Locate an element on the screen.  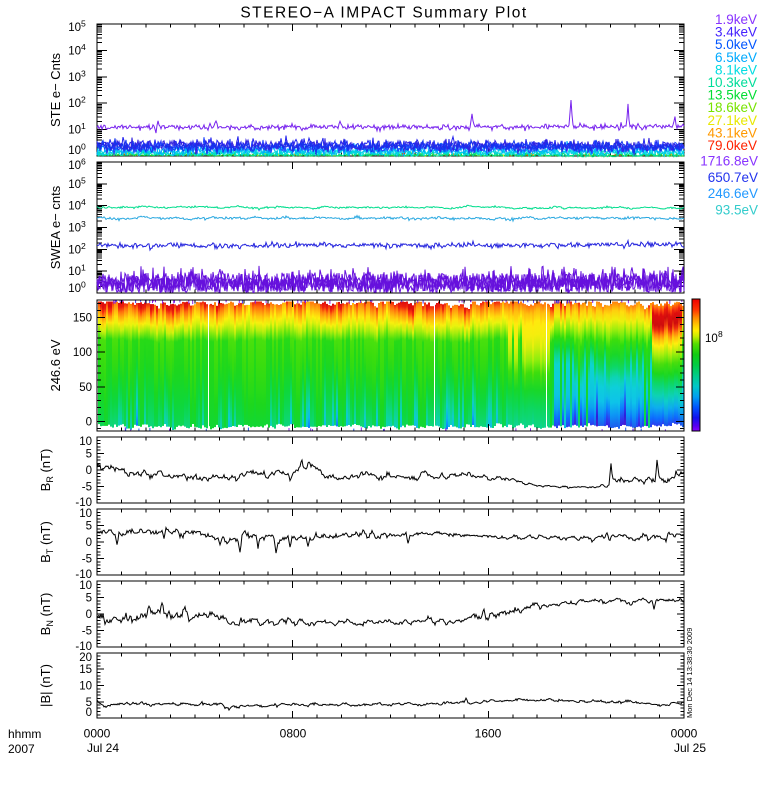
svg-text: 50 is located at coordinates (85, 388).